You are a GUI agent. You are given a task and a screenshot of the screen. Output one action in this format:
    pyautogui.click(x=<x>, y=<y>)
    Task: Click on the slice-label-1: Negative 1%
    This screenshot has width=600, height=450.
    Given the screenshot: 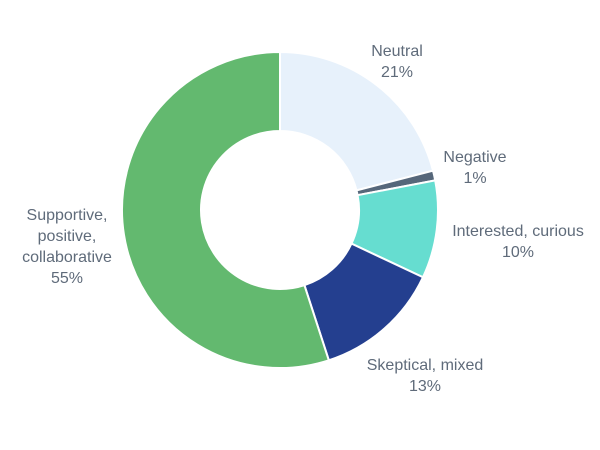 What is the action you would take?
    pyautogui.click(x=474, y=168)
    